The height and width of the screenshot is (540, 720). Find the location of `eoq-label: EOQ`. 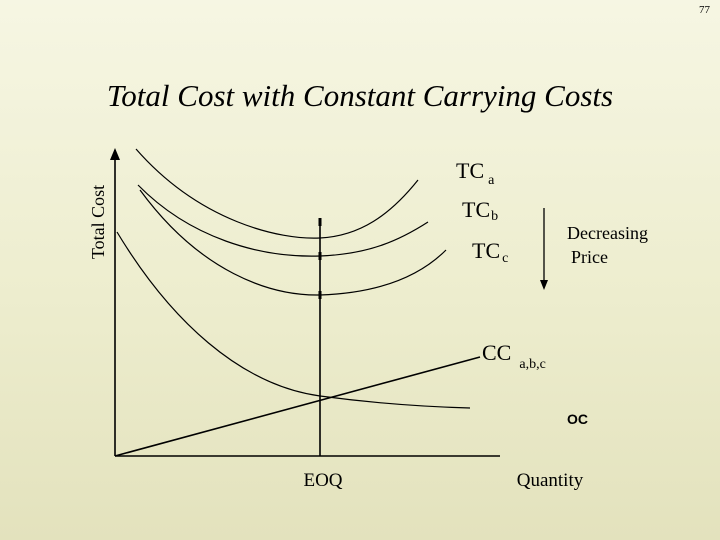

eoq-label: EOQ is located at coordinates (322, 480).